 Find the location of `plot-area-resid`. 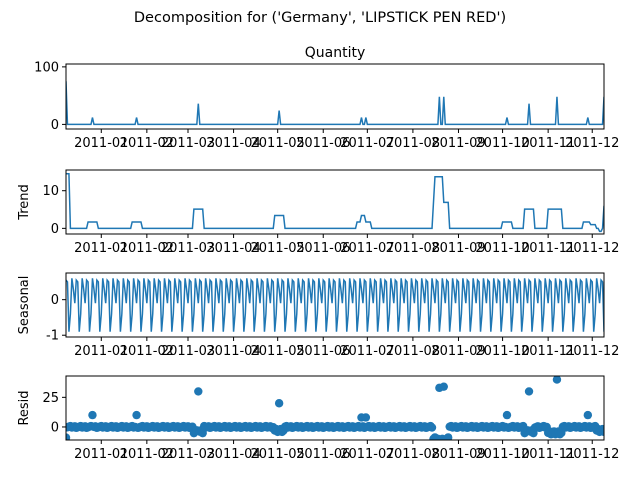

plot-area-resid is located at coordinates (335, 408).